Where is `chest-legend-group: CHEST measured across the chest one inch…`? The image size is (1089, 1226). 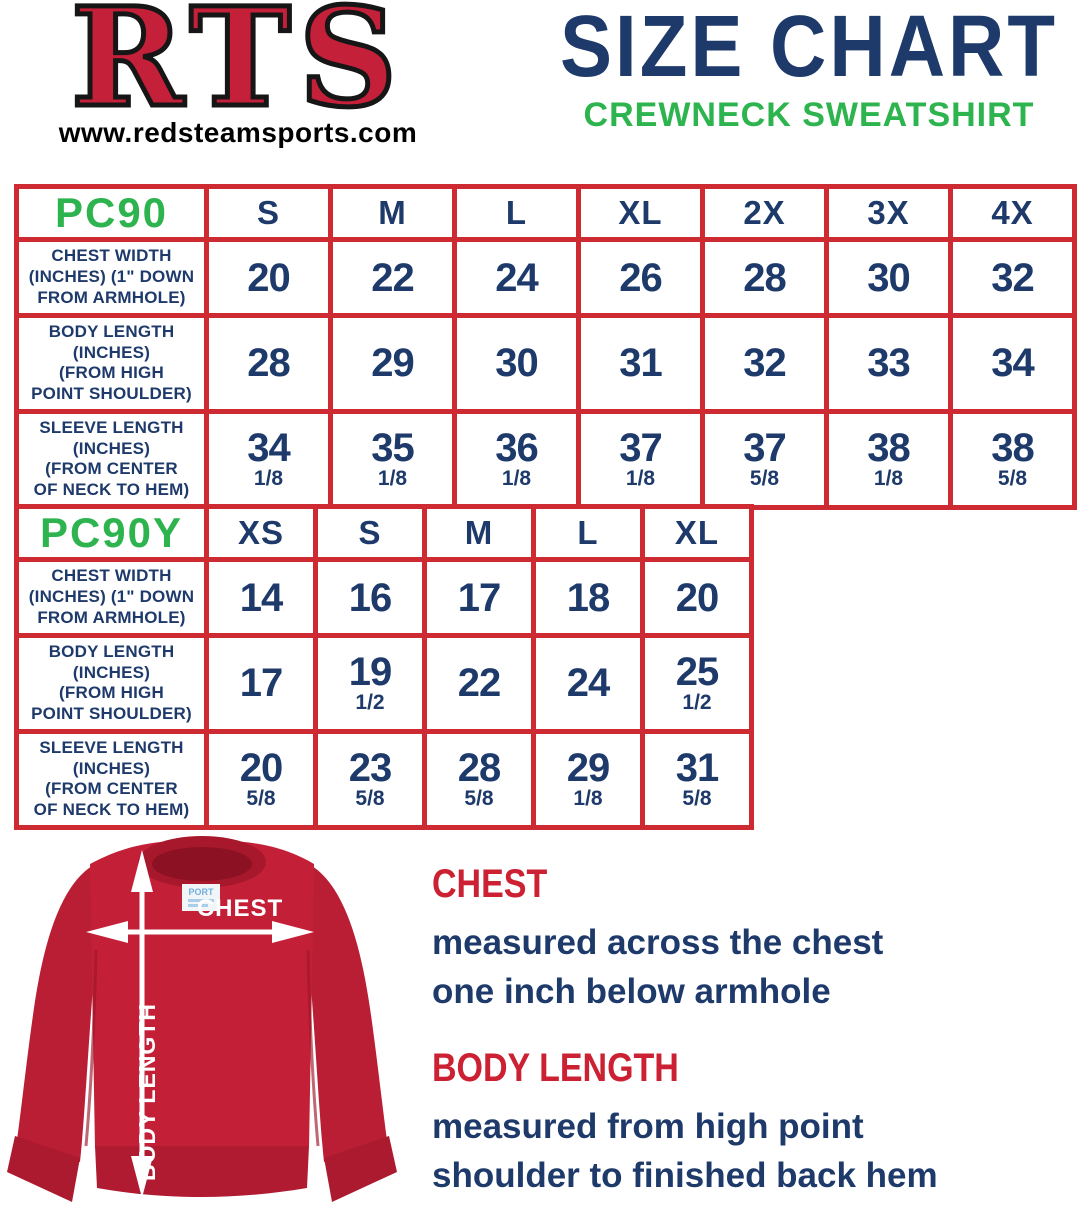 chest-legend-group: CHEST measured across the chest one inch… is located at coordinates (757, 940).